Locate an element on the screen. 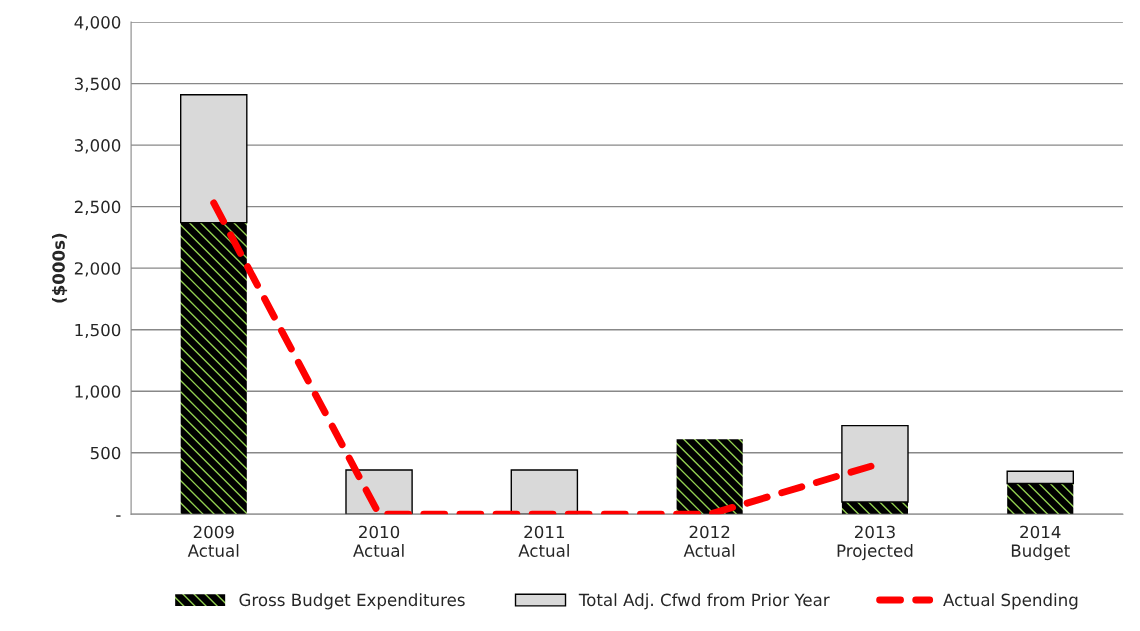  x-tick-label: 2012 Actual is located at coordinates (709, 541).